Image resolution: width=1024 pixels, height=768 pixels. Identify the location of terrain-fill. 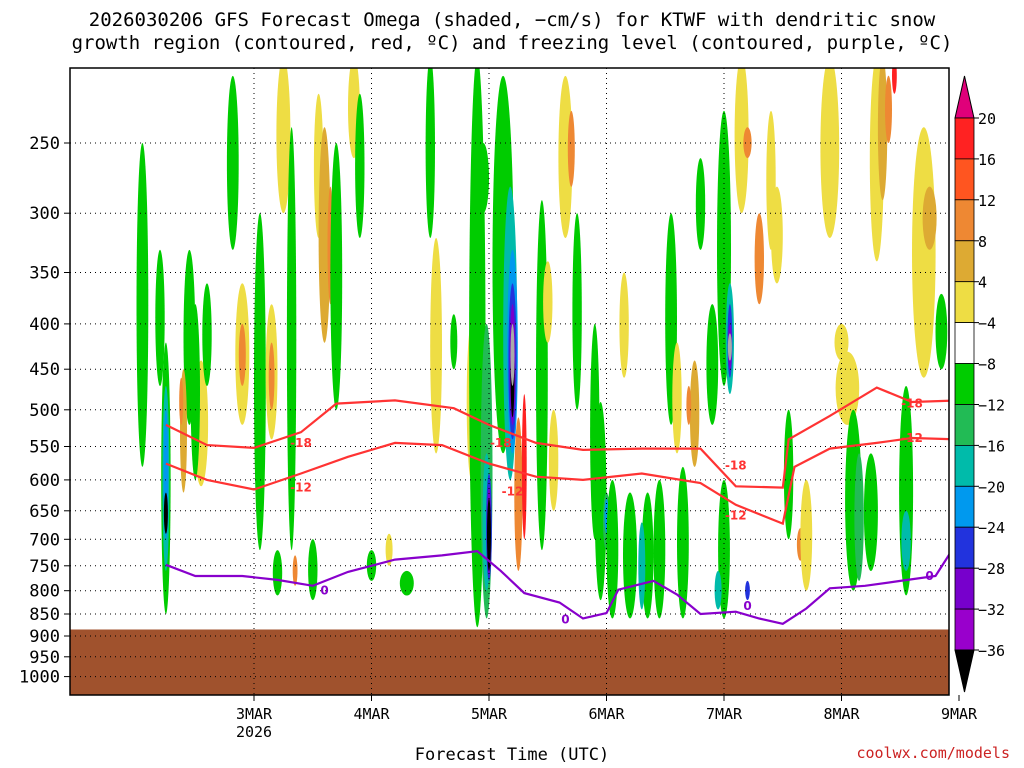
(509, 662).